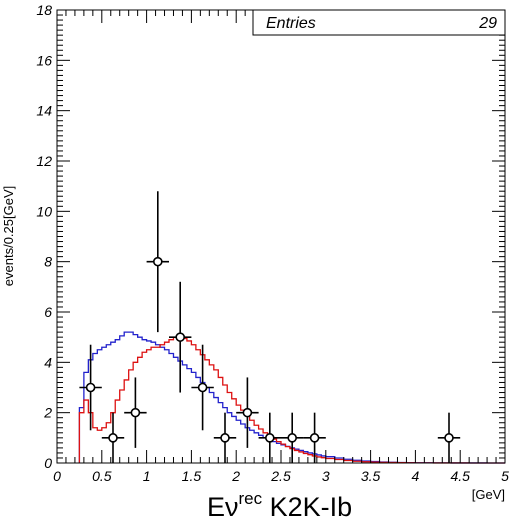  I want to click on stats-entries-label: Entries, so click(291, 23).